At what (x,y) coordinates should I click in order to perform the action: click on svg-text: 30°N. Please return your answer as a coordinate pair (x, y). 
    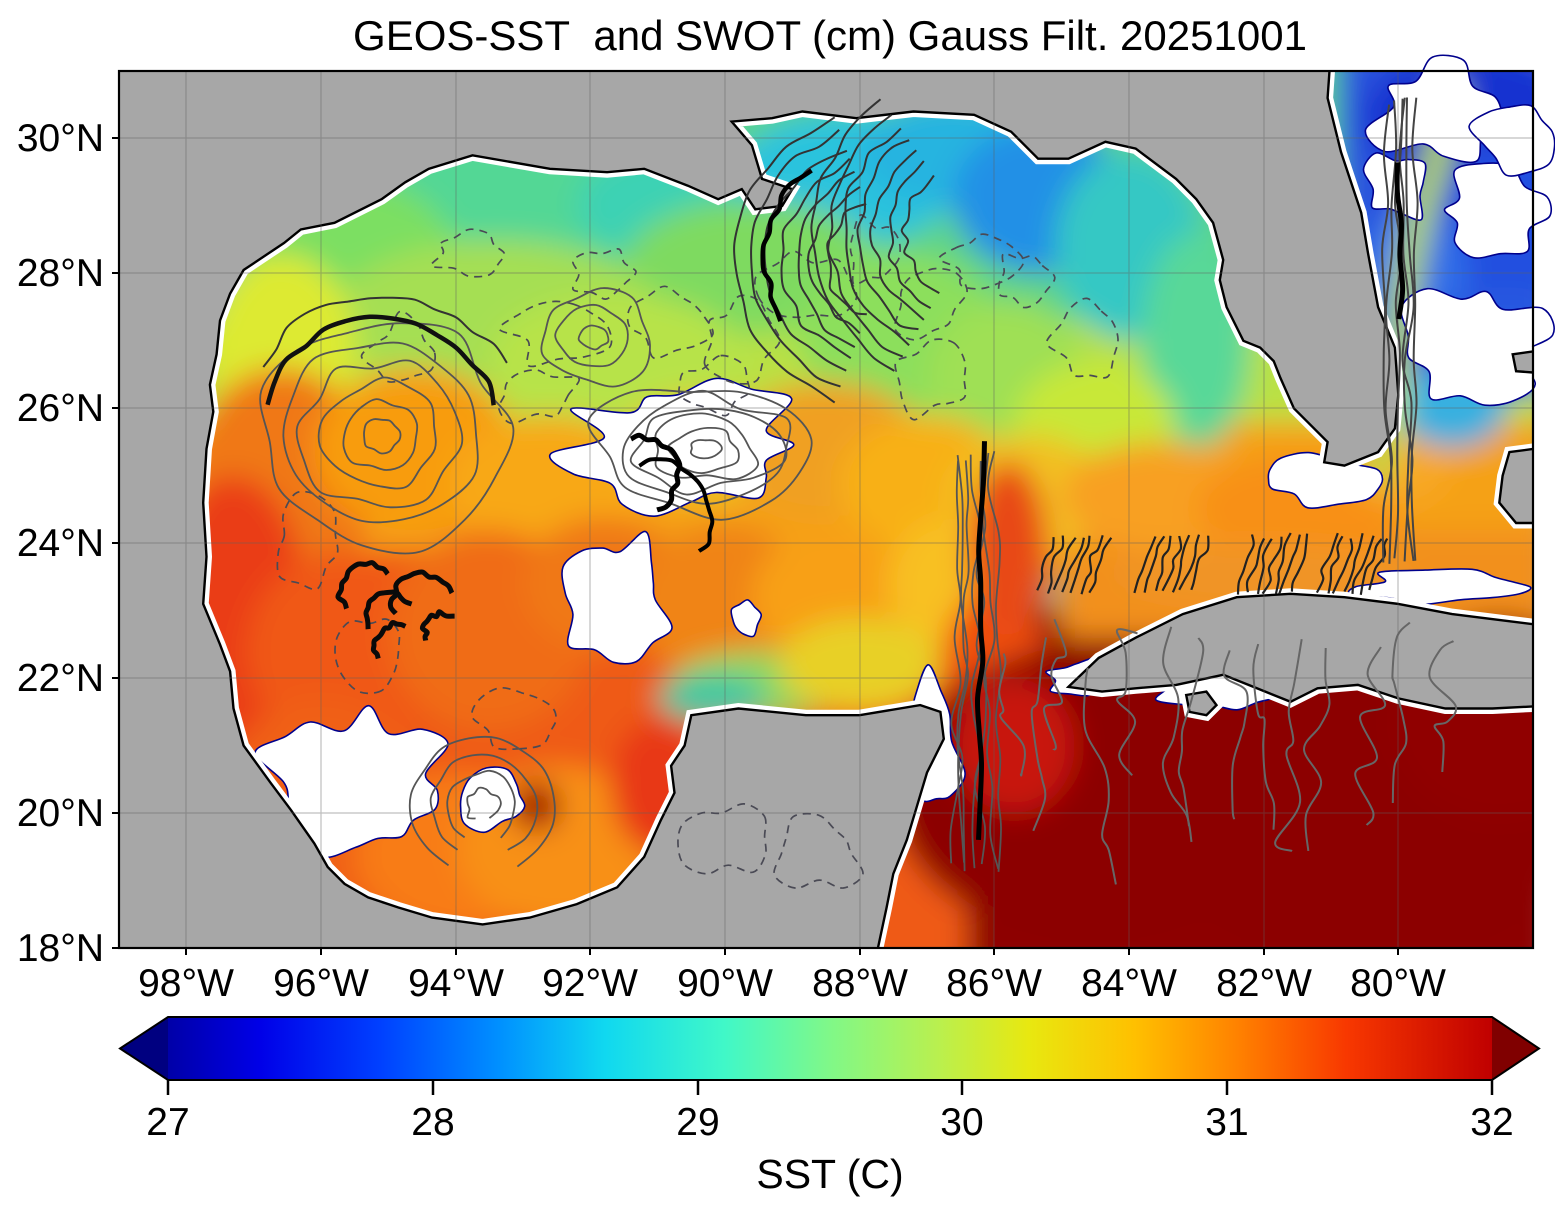
    Looking at the image, I should click on (60, 138).